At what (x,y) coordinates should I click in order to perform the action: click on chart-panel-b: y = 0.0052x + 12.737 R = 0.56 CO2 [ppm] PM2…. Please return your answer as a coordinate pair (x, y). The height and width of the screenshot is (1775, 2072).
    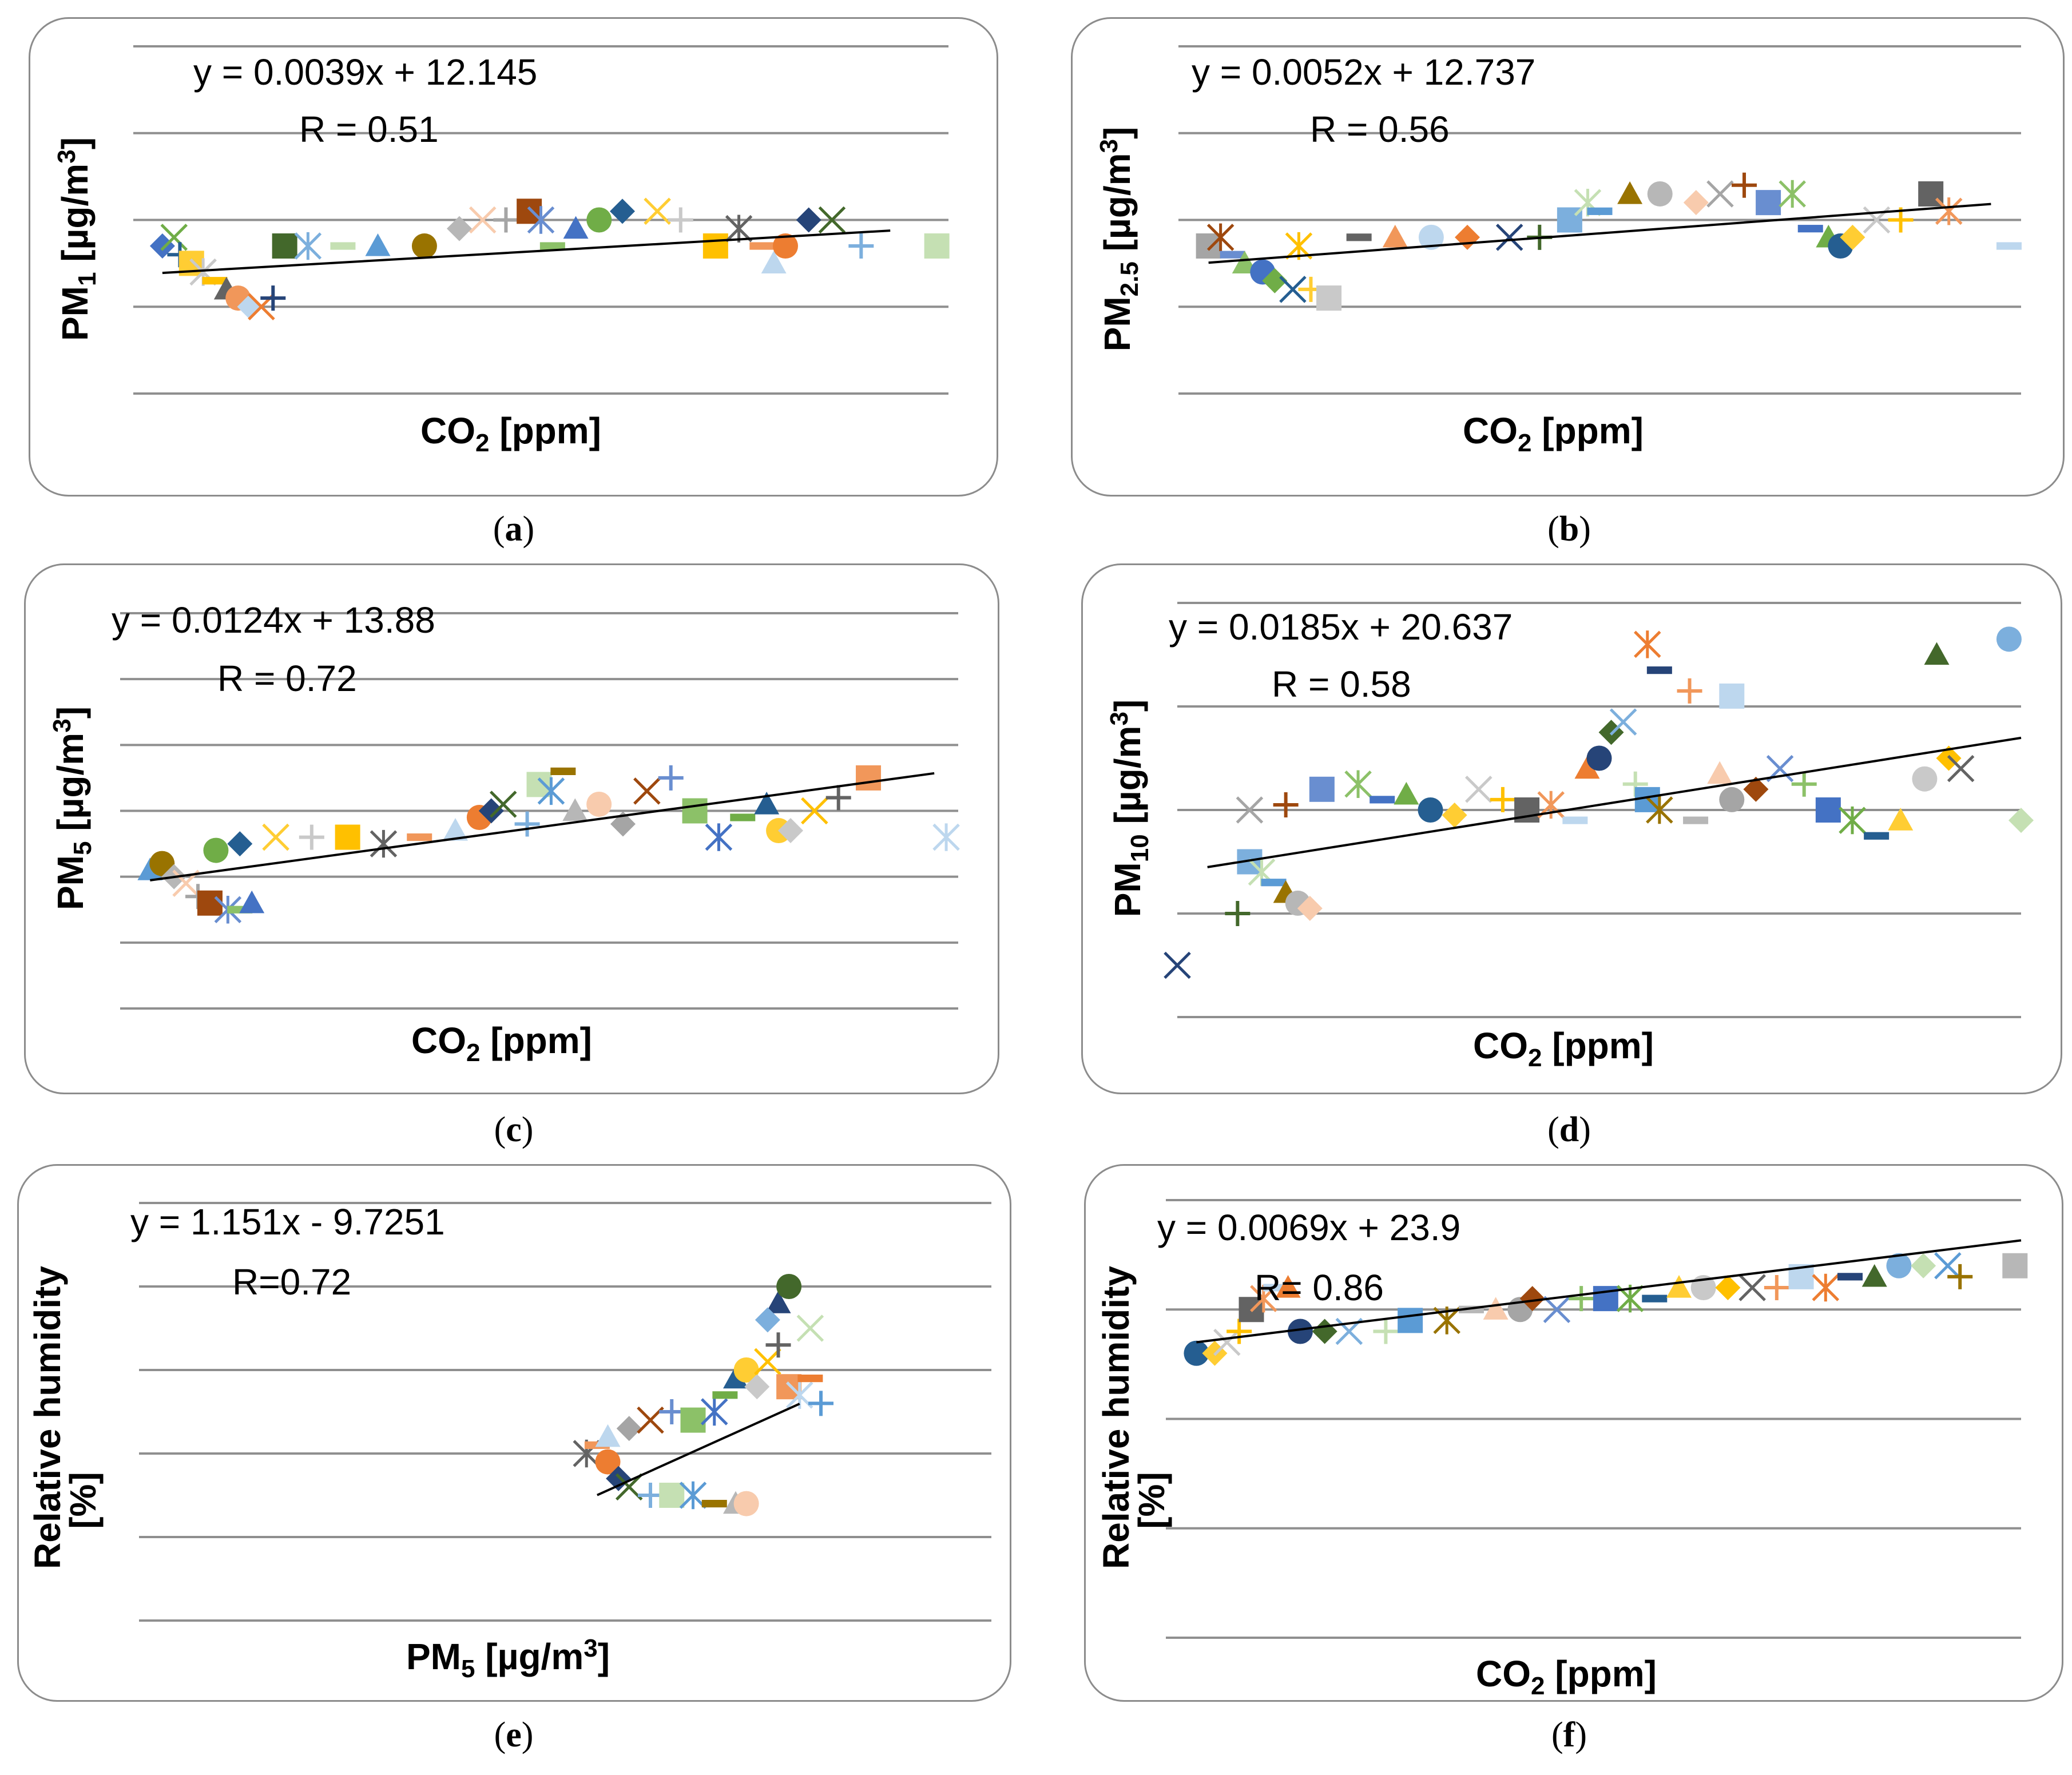
    Looking at the image, I should click on (1568, 257).